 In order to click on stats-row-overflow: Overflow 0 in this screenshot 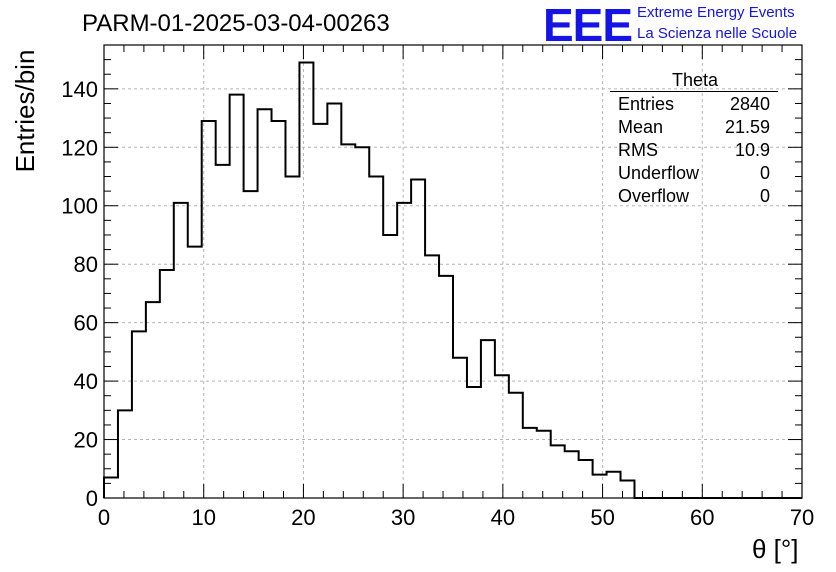, I will do `click(695, 196)`.